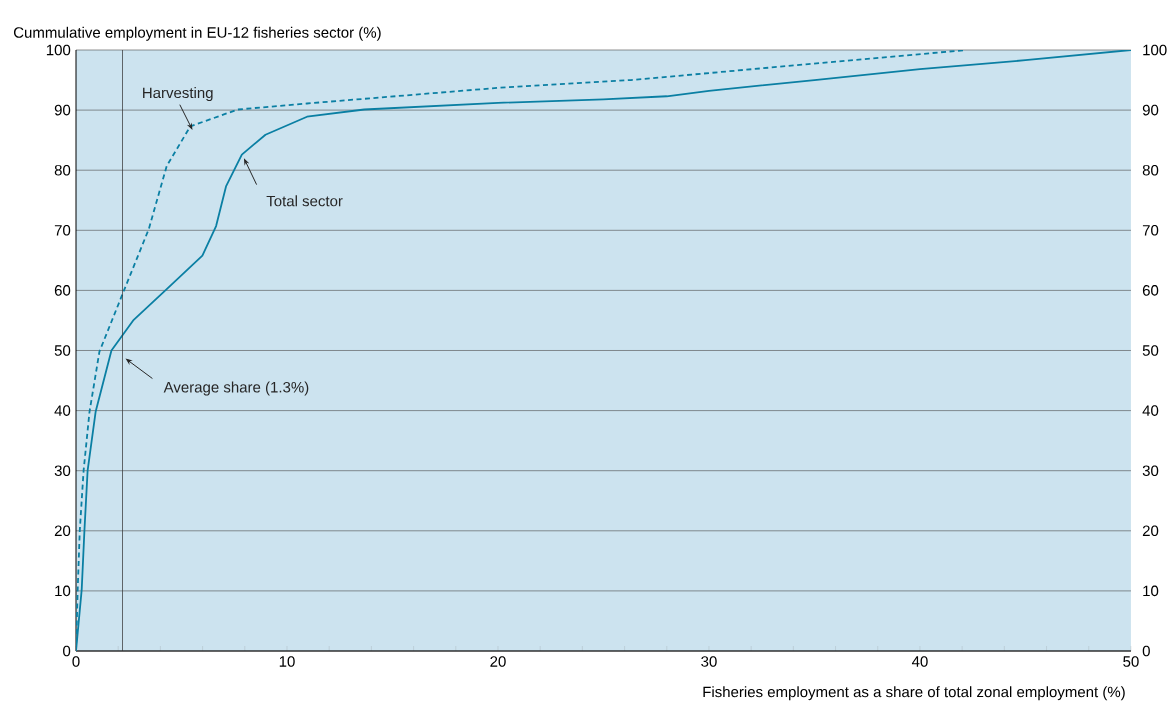 The height and width of the screenshot is (701, 1176). What do you see at coordinates (1151, 591) in the screenshot?
I see `y2-tick-label: 10` at bounding box center [1151, 591].